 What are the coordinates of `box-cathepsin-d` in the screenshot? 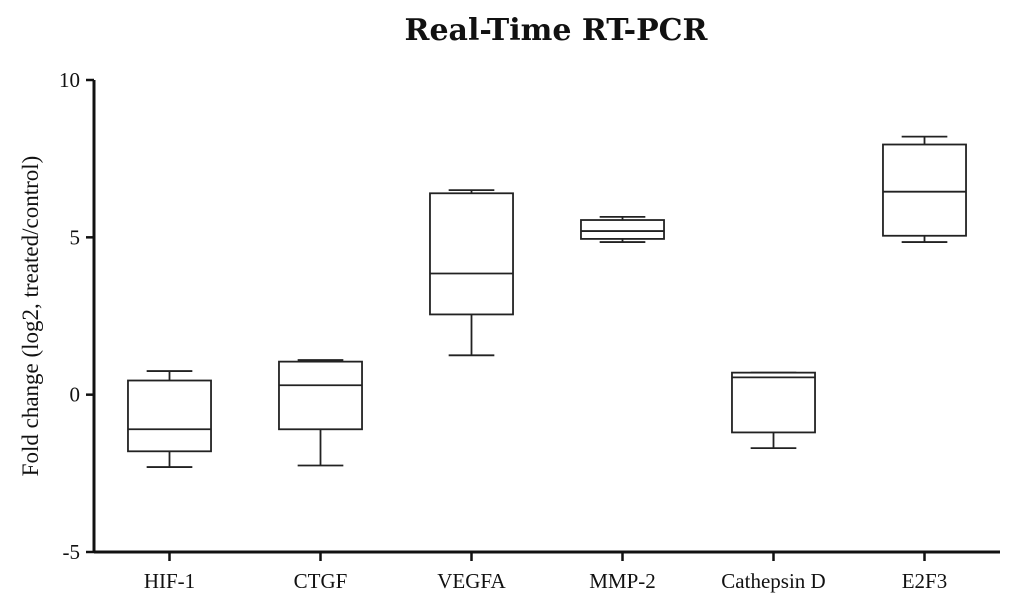 It's located at (773, 410).